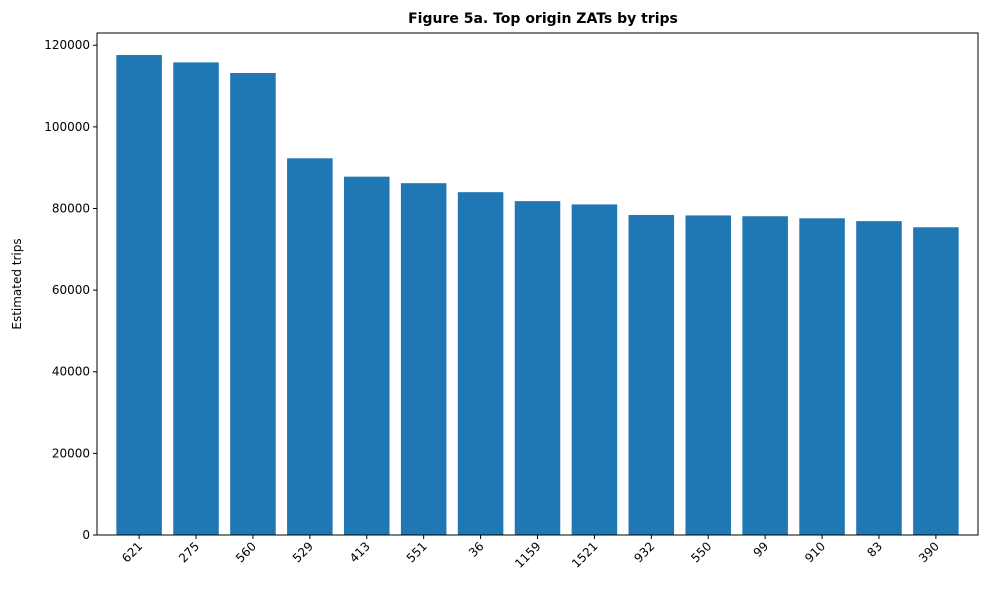  Describe the element at coordinates (71, 372) in the screenshot. I see `y-tick-label: 40000` at that location.